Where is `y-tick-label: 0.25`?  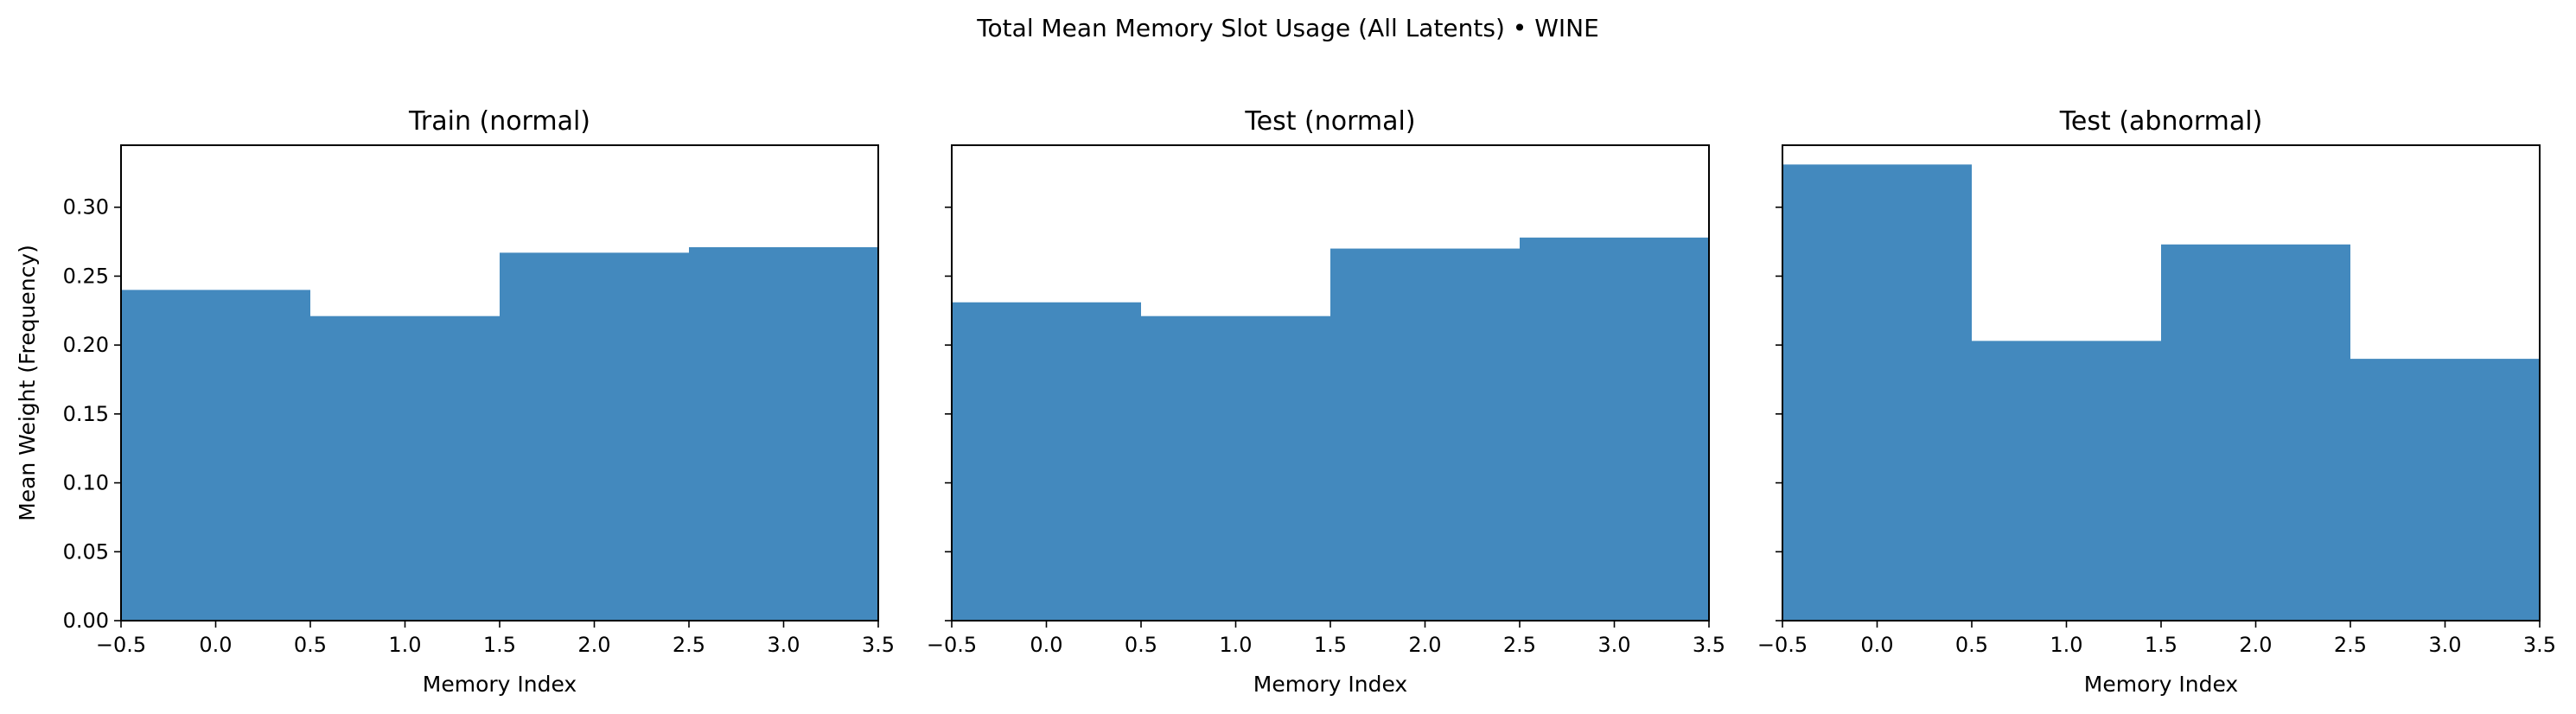
y-tick-label: 0.25 is located at coordinates (86, 276).